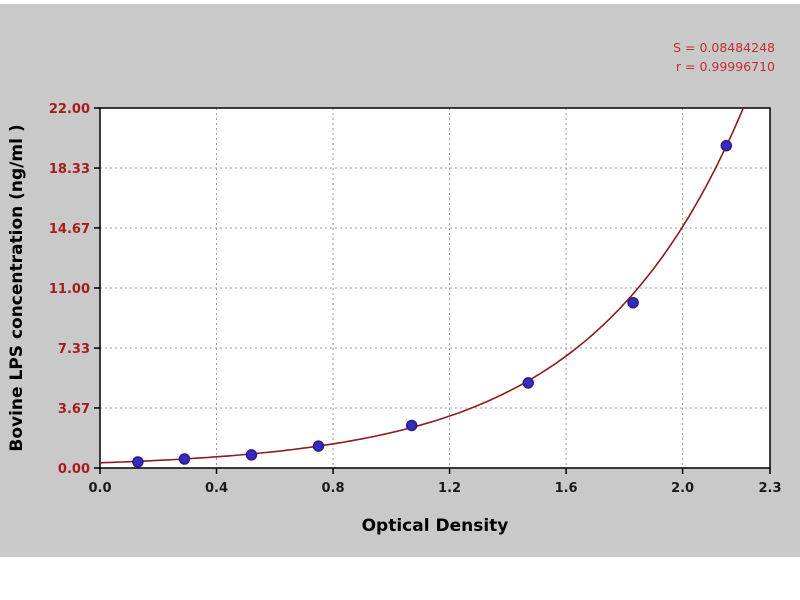 This screenshot has height=600, width=800. What do you see at coordinates (724, 47) in the screenshot?
I see `stats-standard-error: S = 0.08484248` at bounding box center [724, 47].